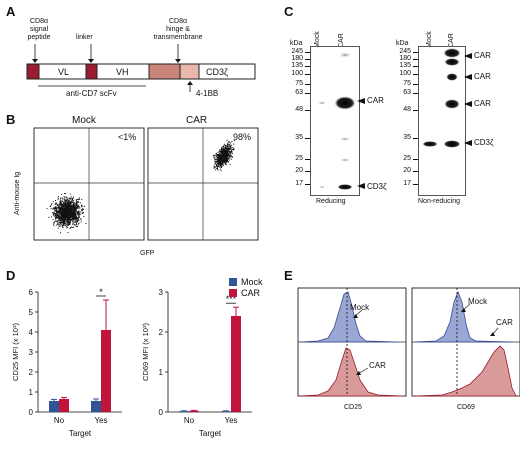 The width and height of the screenshot is (520, 453). What do you see at coordinates (352, 342) in the screenshot?
I see `histogram-cd25` at bounding box center [352, 342].